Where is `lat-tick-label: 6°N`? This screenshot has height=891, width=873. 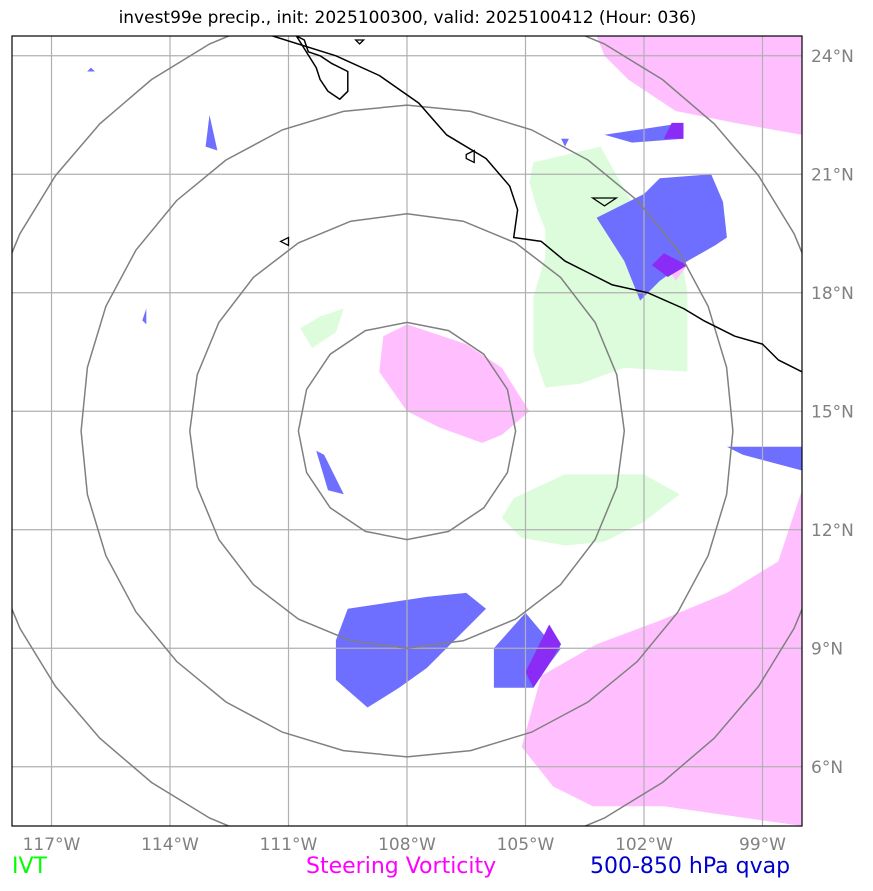 lat-tick-label: 6°N is located at coordinates (827, 768).